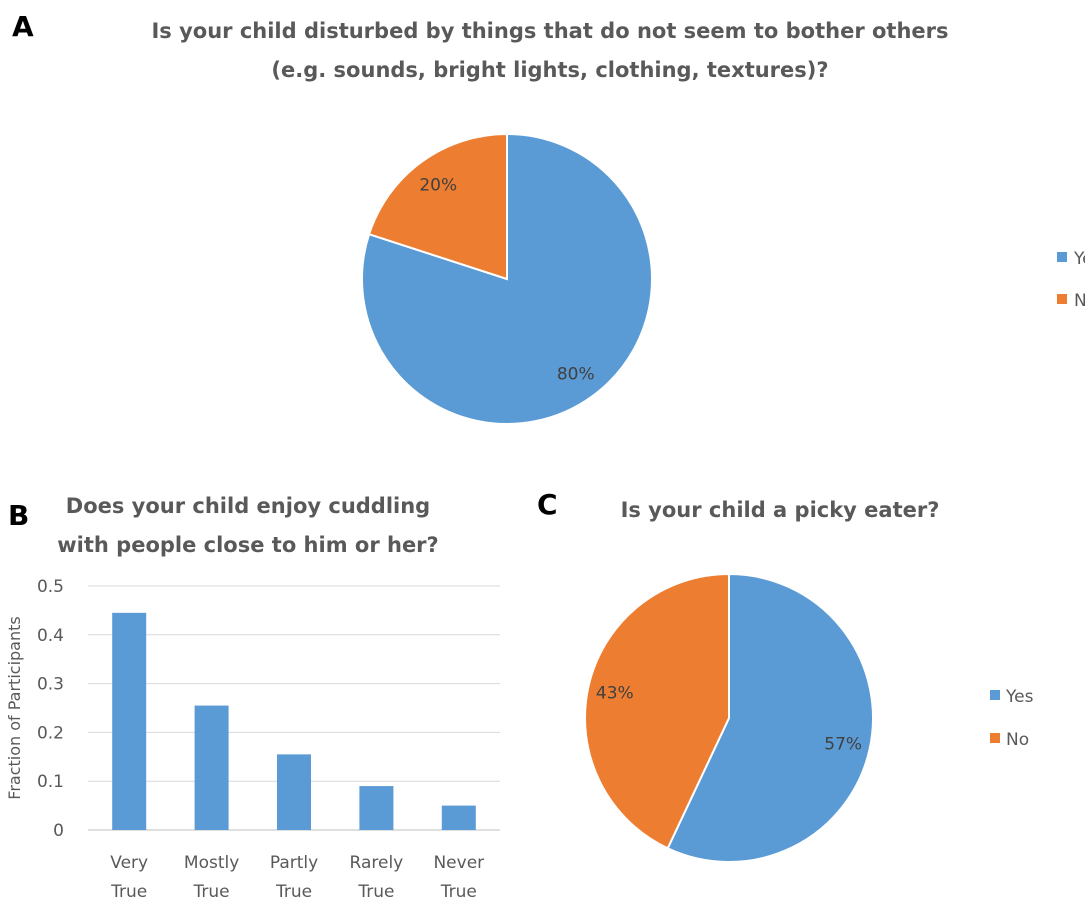  What do you see at coordinates (211, 767) in the screenshot?
I see `bar-mostly-true` at bounding box center [211, 767].